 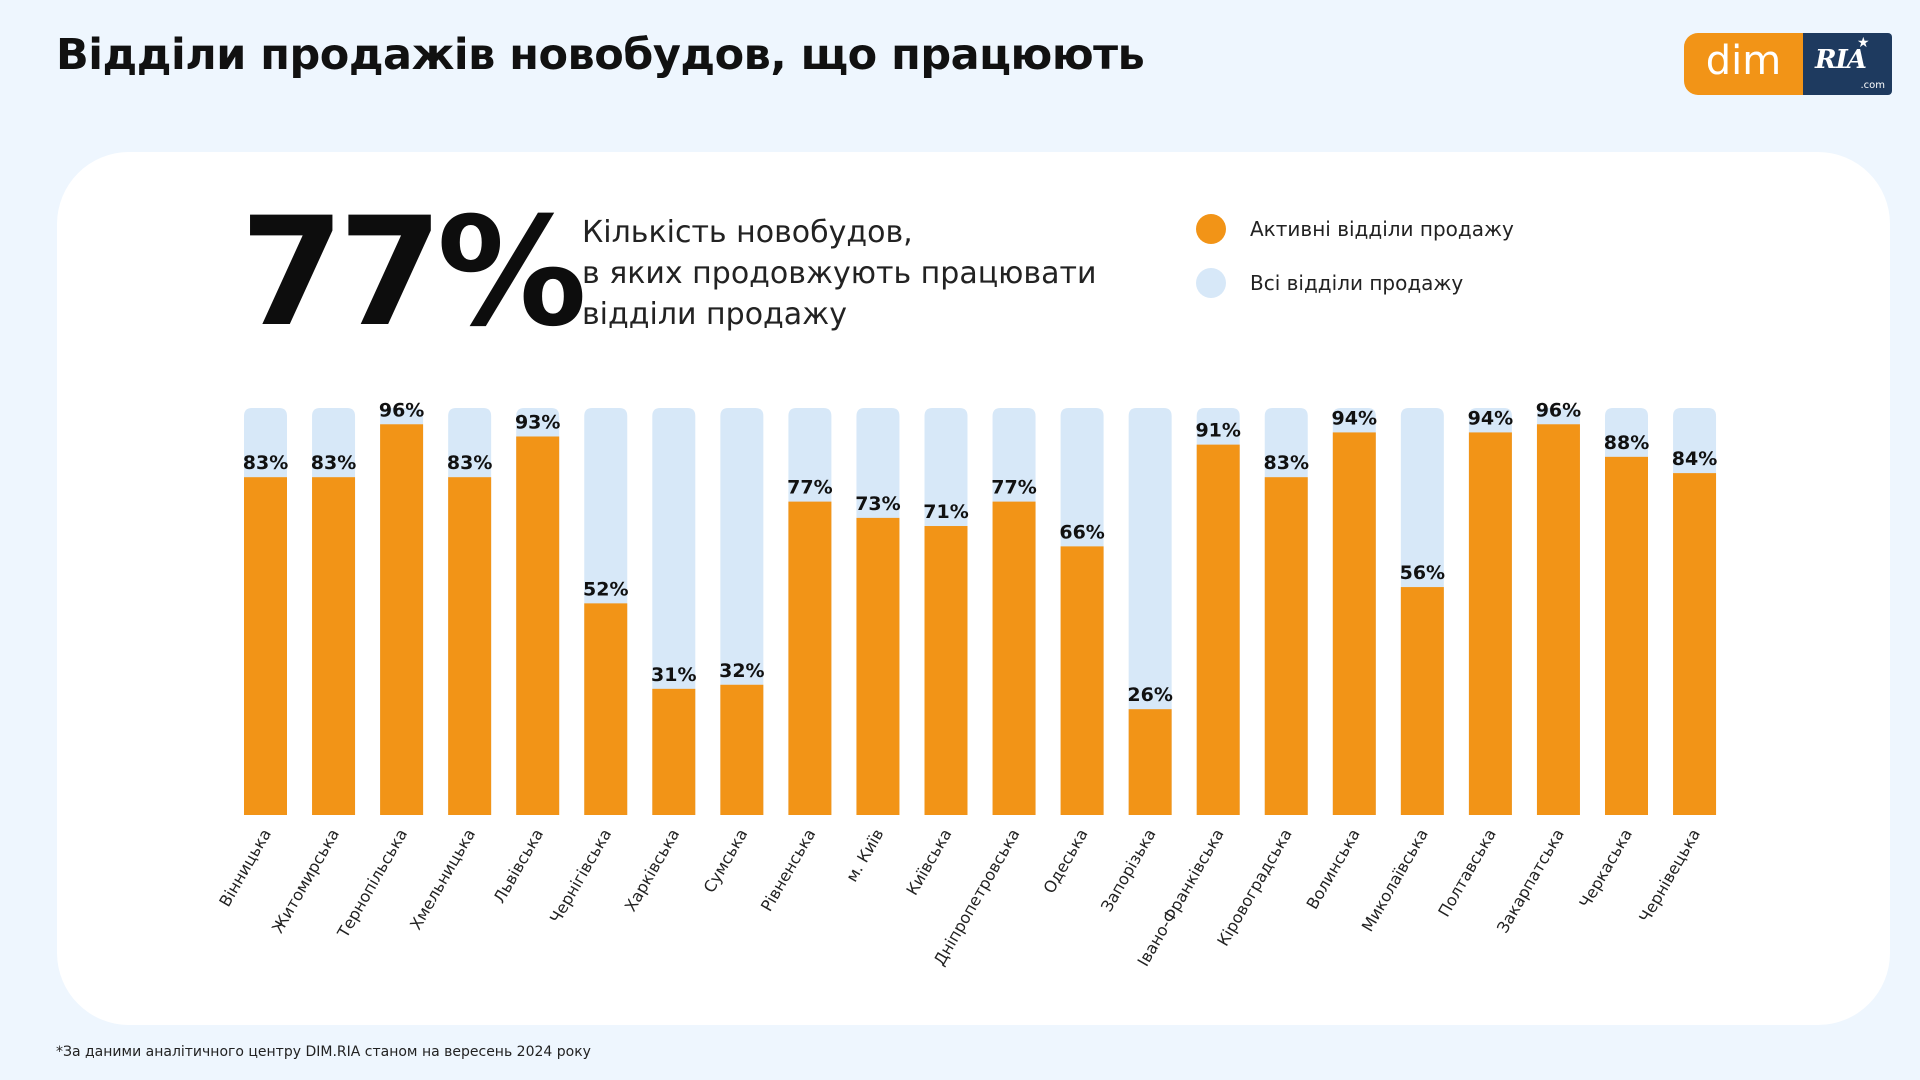 What do you see at coordinates (1669, 876) in the screenshot?
I see `category-tick-label: Чернівецька` at bounding box center [1669, 876].